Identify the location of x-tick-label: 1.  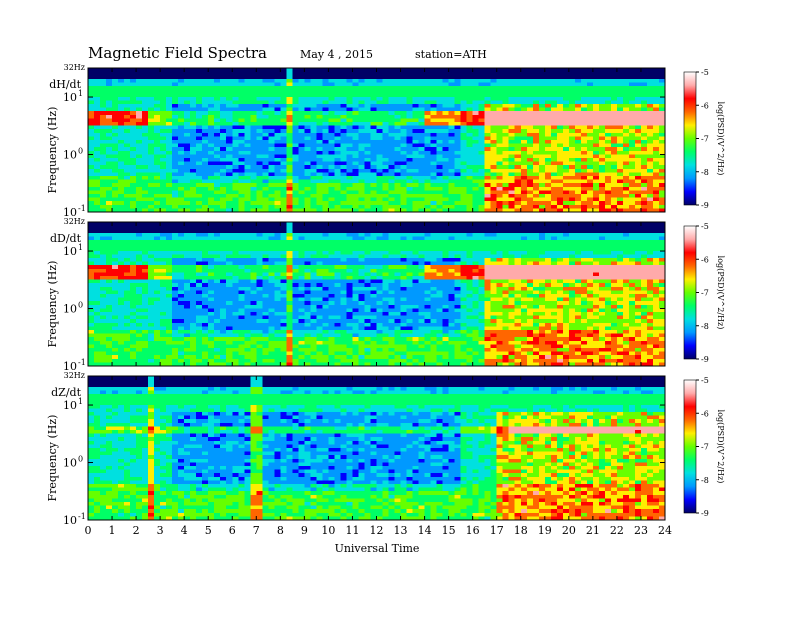
(112, 530).